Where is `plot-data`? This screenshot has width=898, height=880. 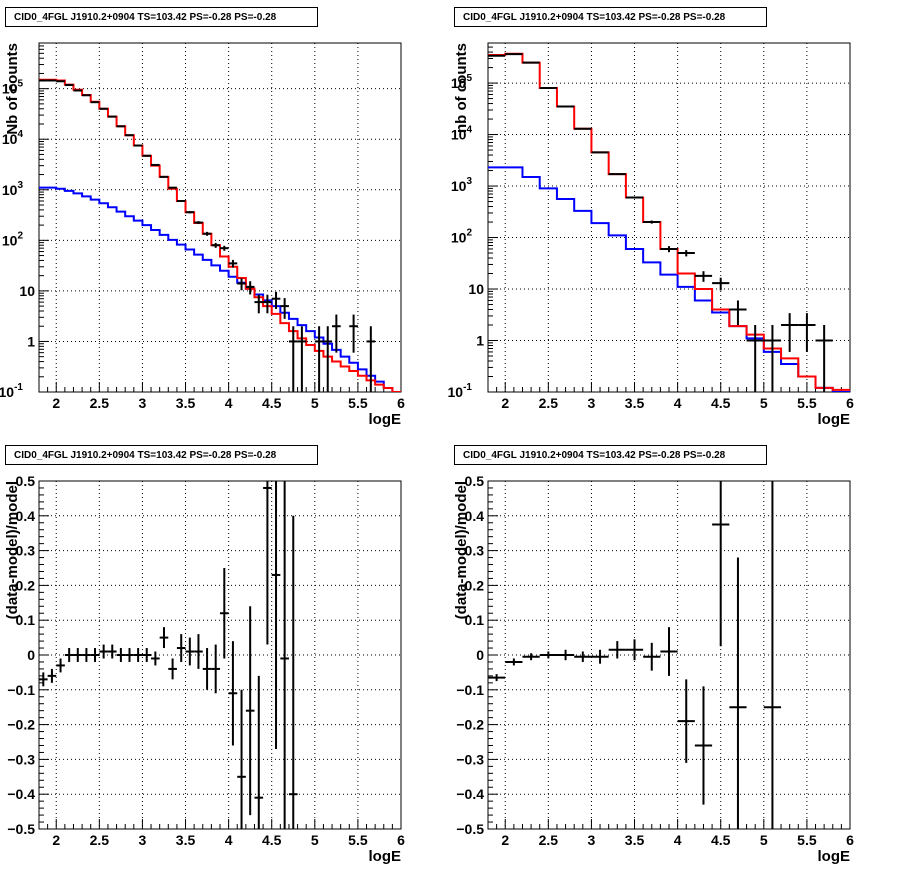 plot-data is located at coordinates (220, 236).